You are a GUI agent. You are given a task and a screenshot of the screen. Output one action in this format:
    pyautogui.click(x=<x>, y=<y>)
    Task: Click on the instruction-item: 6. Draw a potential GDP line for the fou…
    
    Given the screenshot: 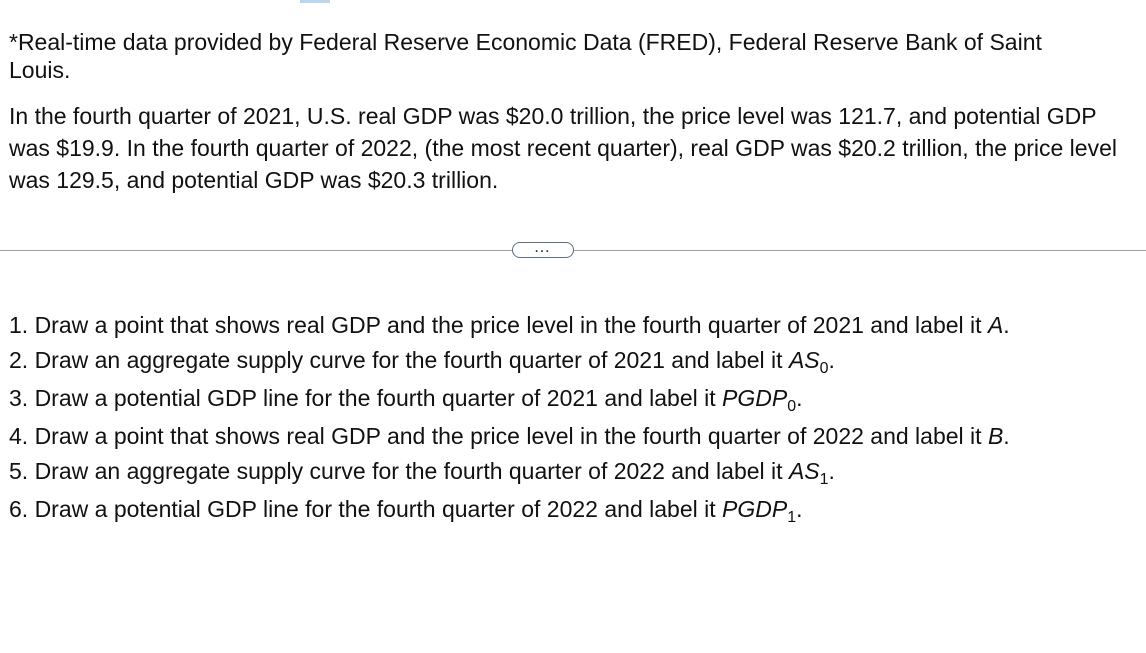 What is the action you would take?
    pyautogui.click(x=564, y=510)
    